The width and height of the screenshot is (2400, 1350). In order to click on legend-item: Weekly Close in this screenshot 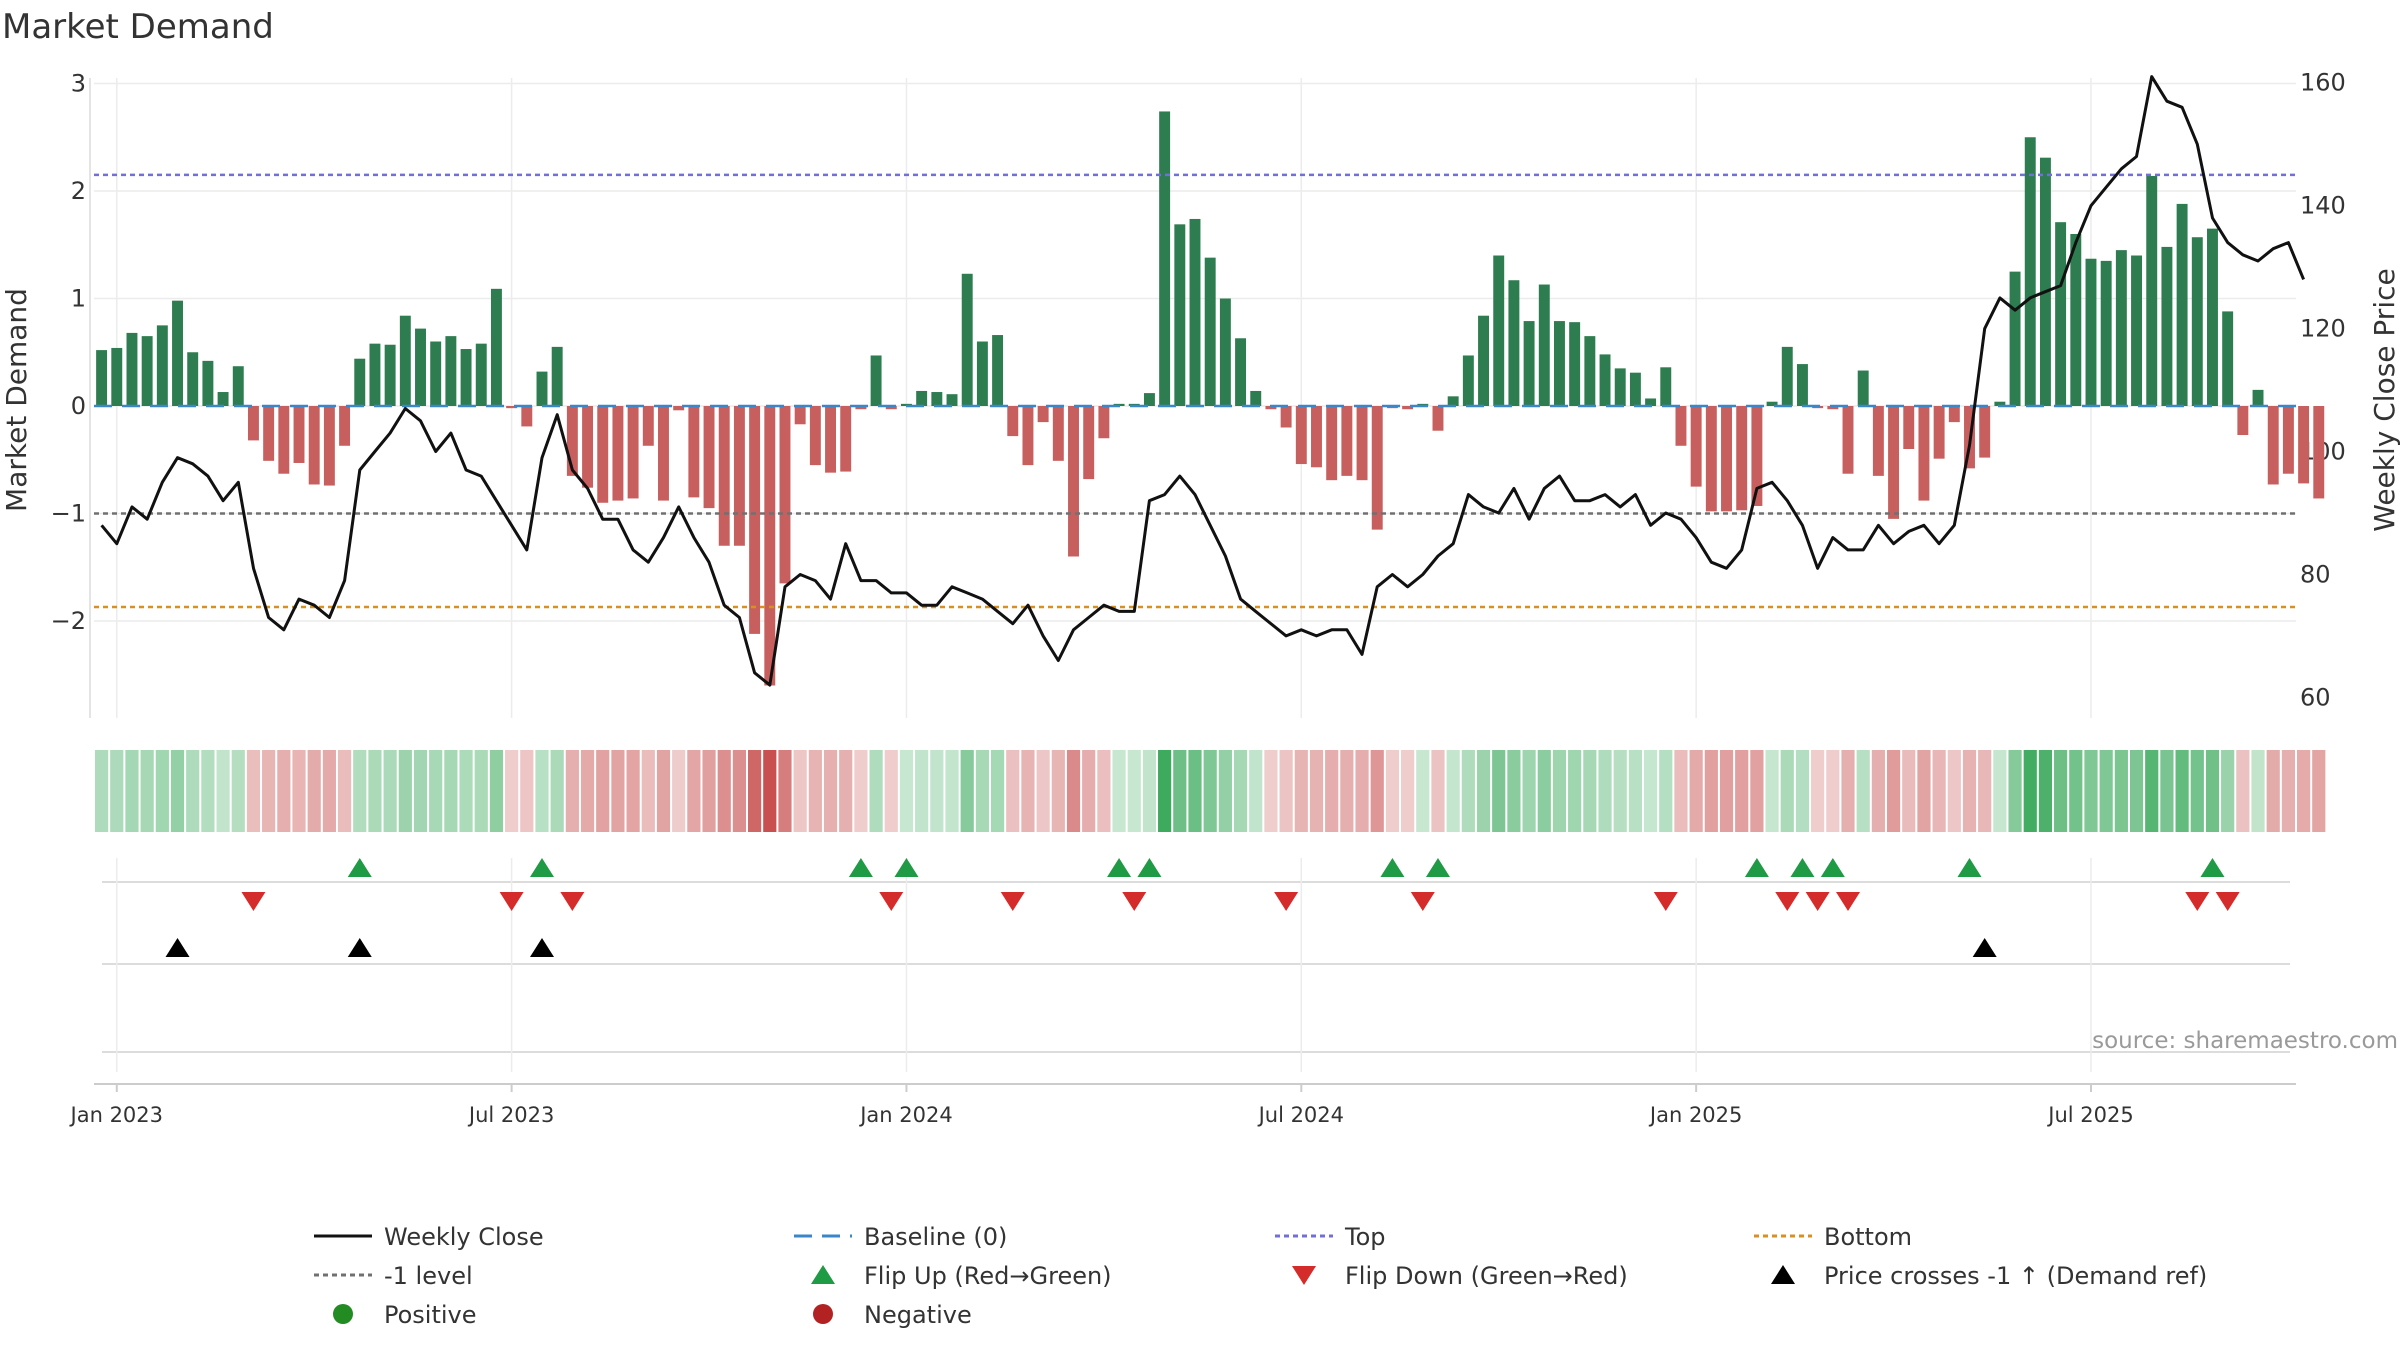, I will do `click(429, 1237)`.